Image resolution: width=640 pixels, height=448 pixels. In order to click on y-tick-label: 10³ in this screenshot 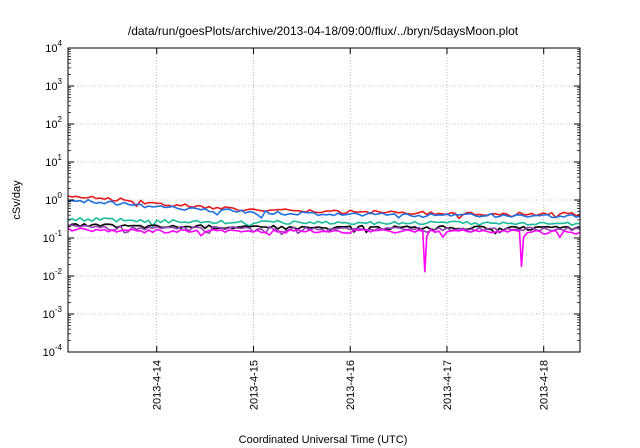, I will do `click(53, 85)`.